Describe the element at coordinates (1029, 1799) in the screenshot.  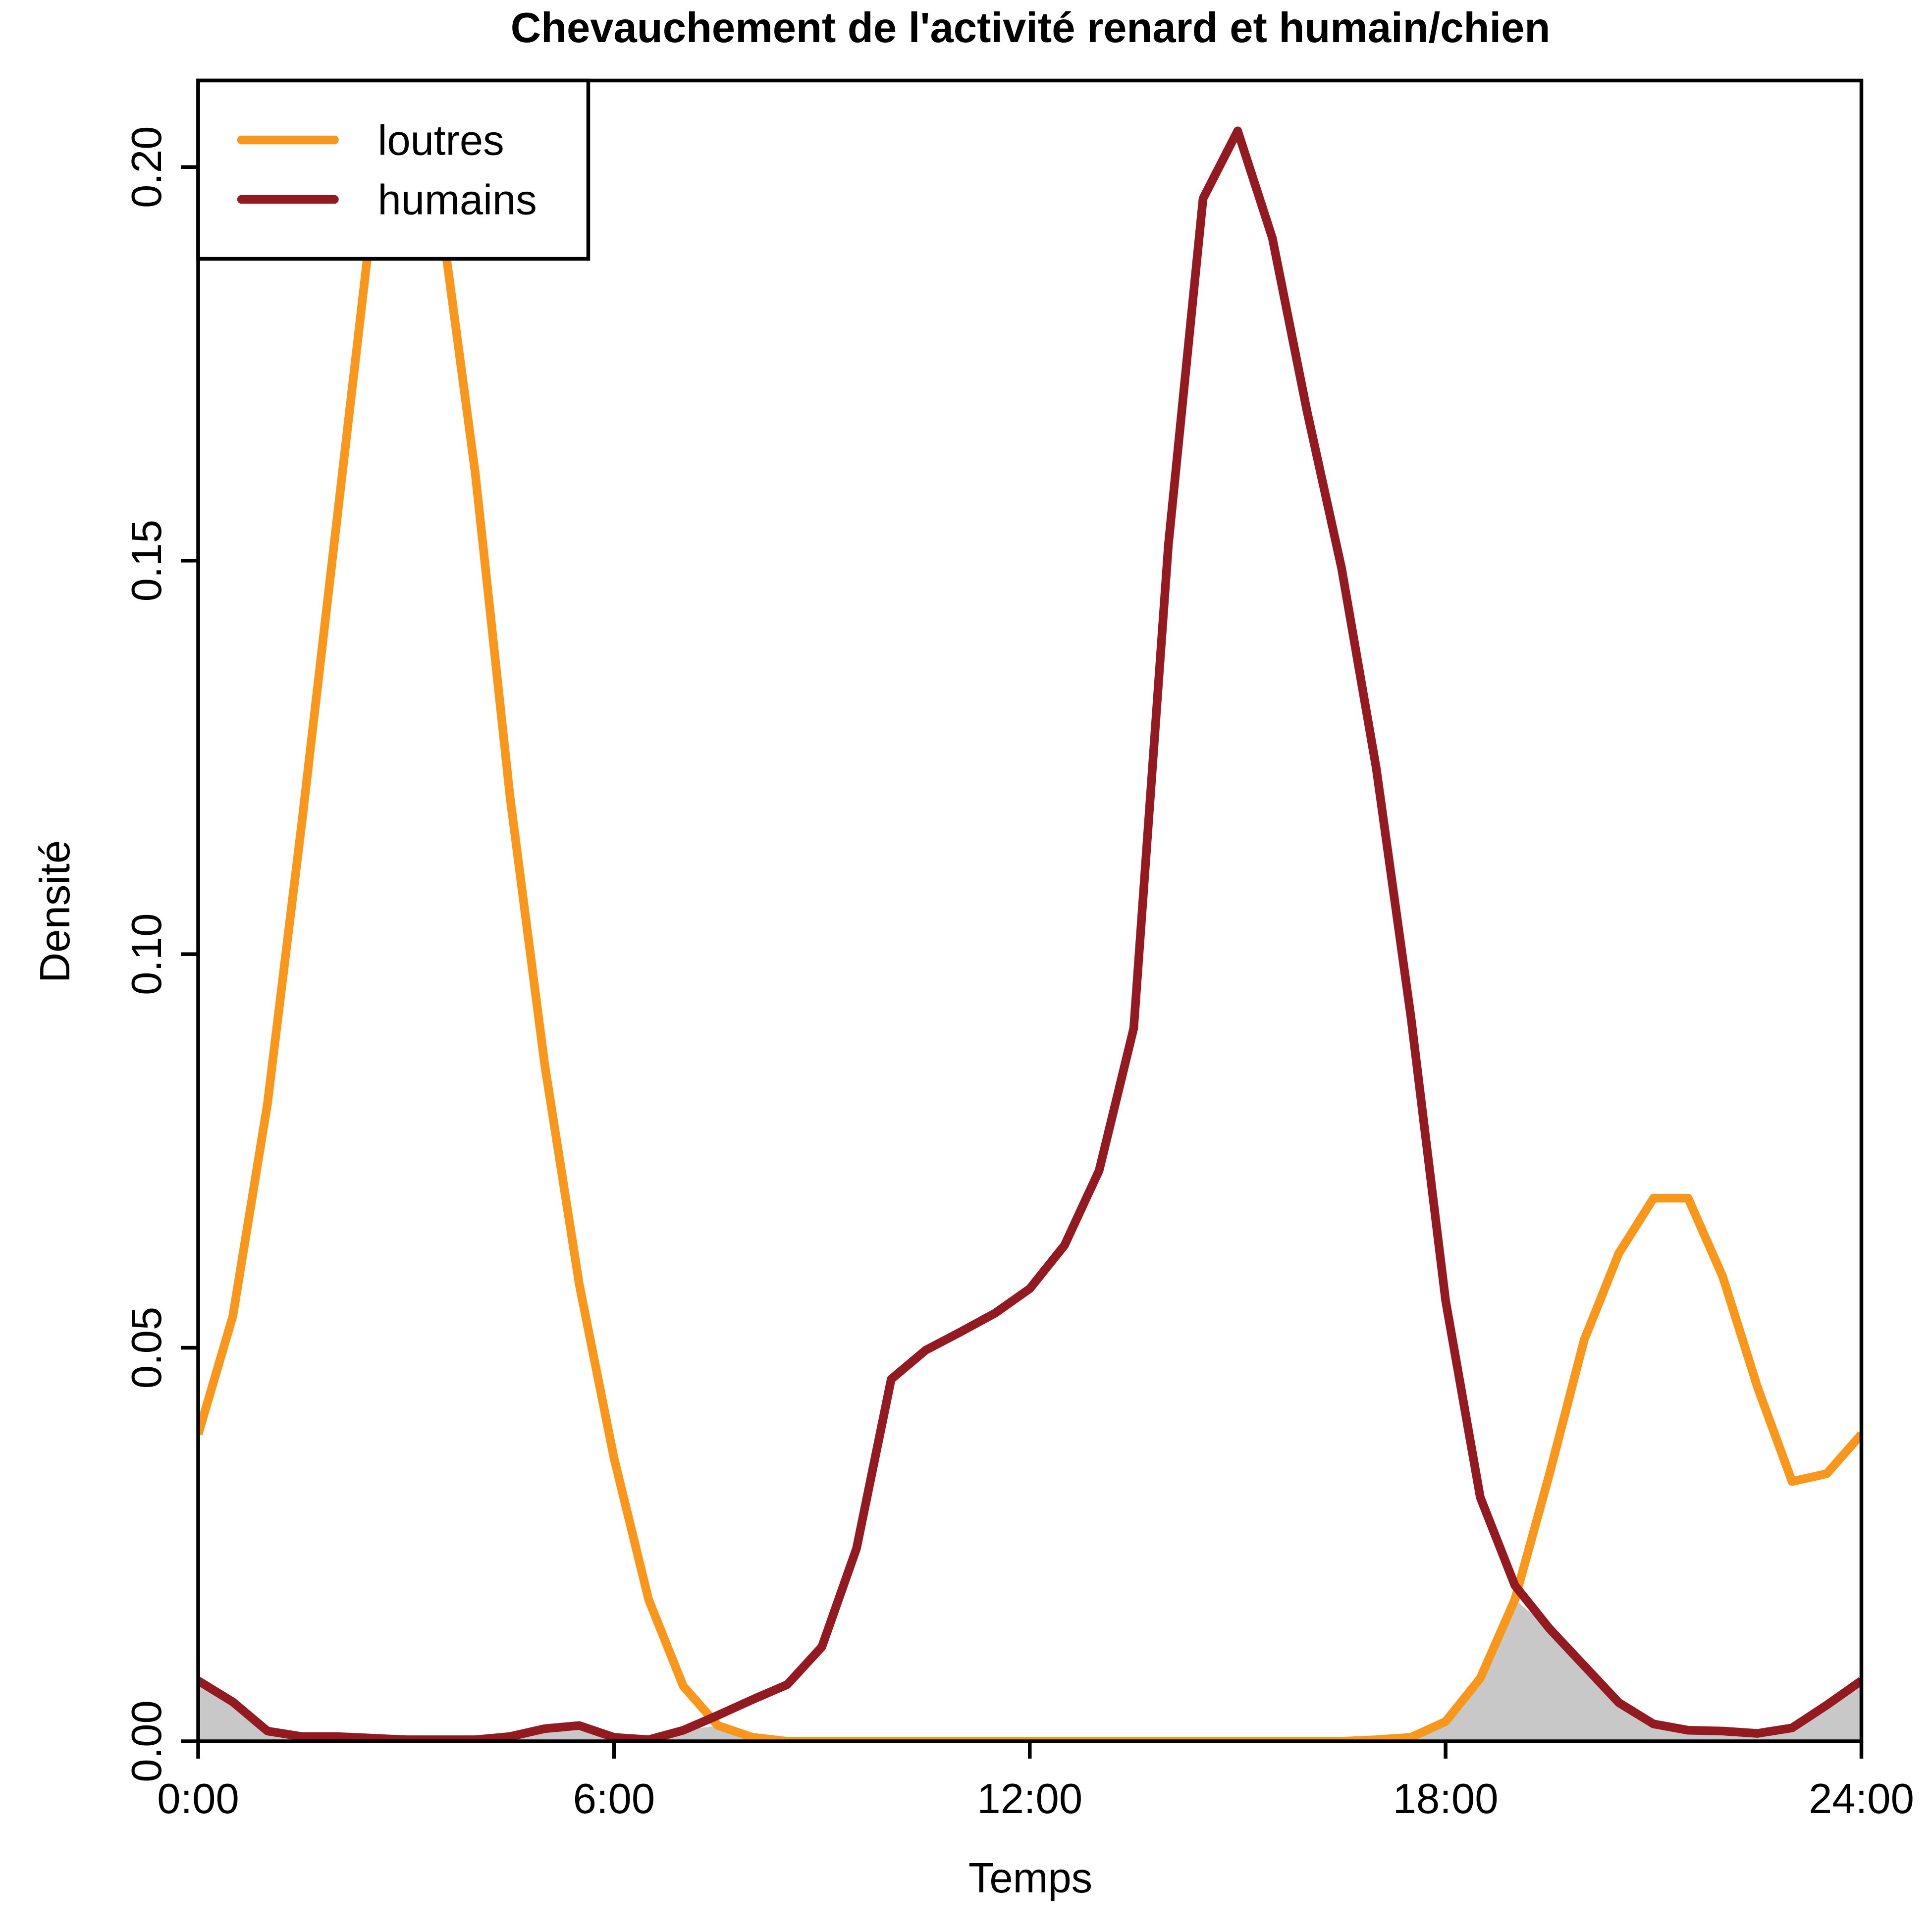
I see `x-tick-label: 12:00` at that location.